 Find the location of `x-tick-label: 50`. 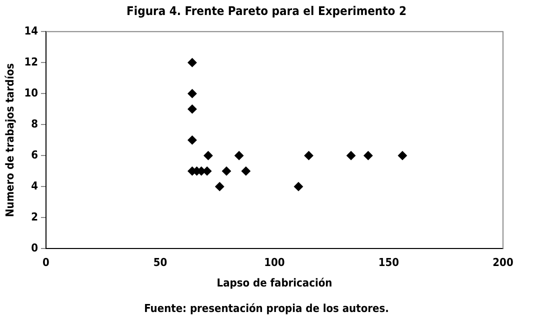

x-tick-label: 50 is located at coordinates (160, 263).